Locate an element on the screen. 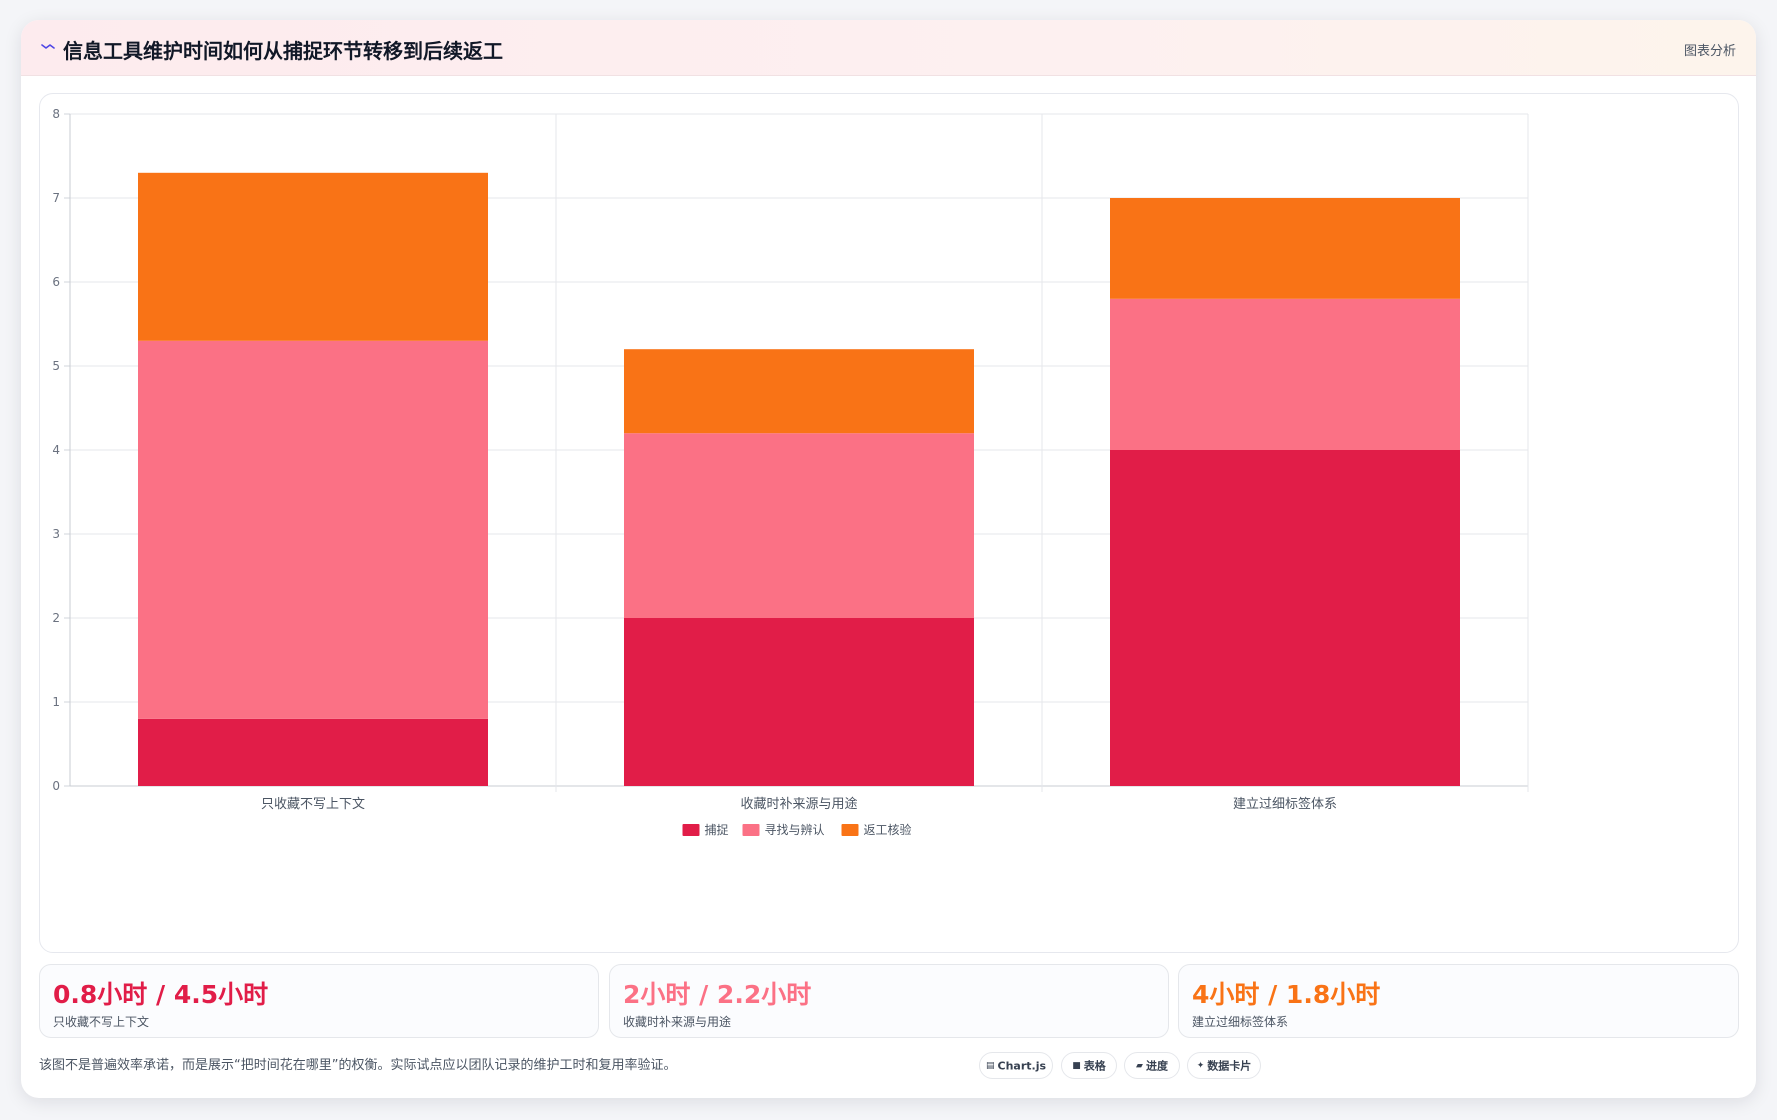 The width and height of the screenshot is (1777, 1120). legend-label: 捕捉 is located at coordinates (717, 829).